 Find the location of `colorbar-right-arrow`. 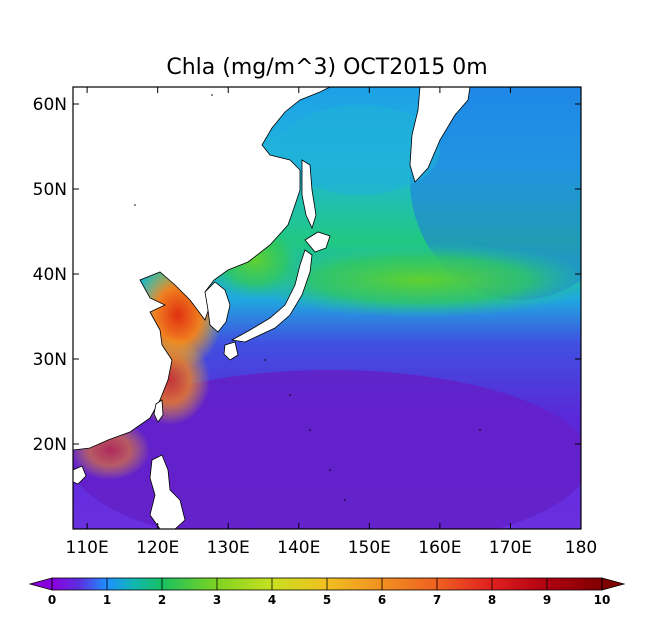

colorbar-right-arrow is located at coordinates (613, 584).